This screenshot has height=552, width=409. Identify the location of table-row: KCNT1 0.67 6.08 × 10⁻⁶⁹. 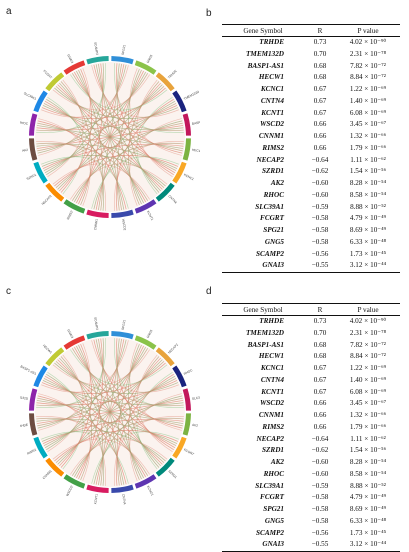
(311, 393).